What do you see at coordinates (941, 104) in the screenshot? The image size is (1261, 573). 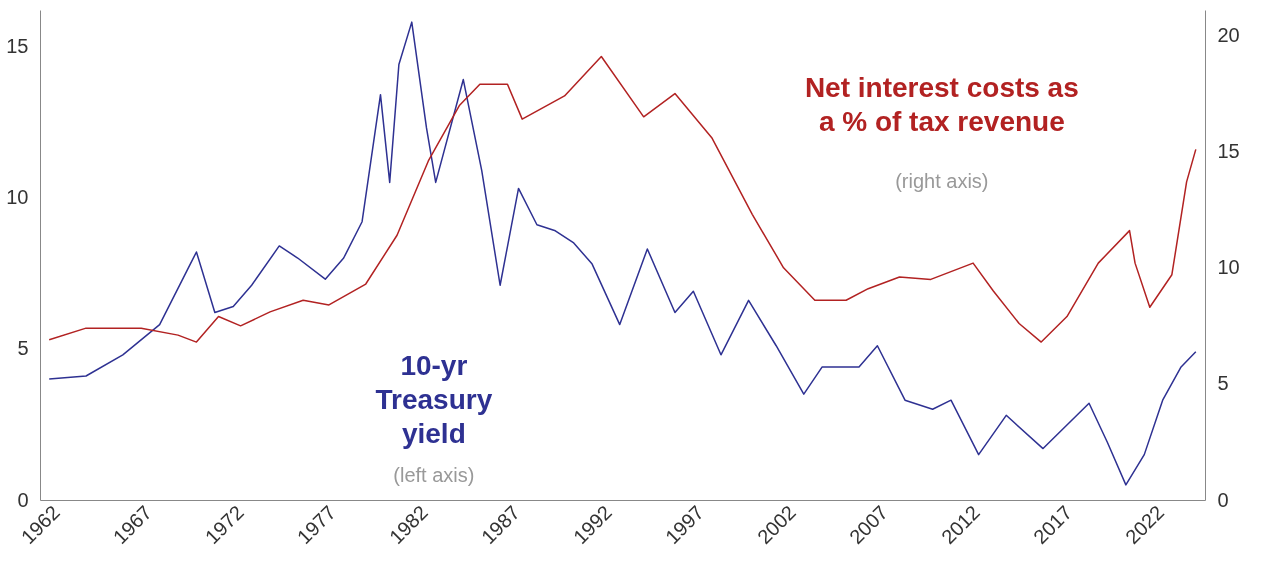 I see `annotation: Net interest costs as a % of tax revenue` at bounding box center [941, 104].